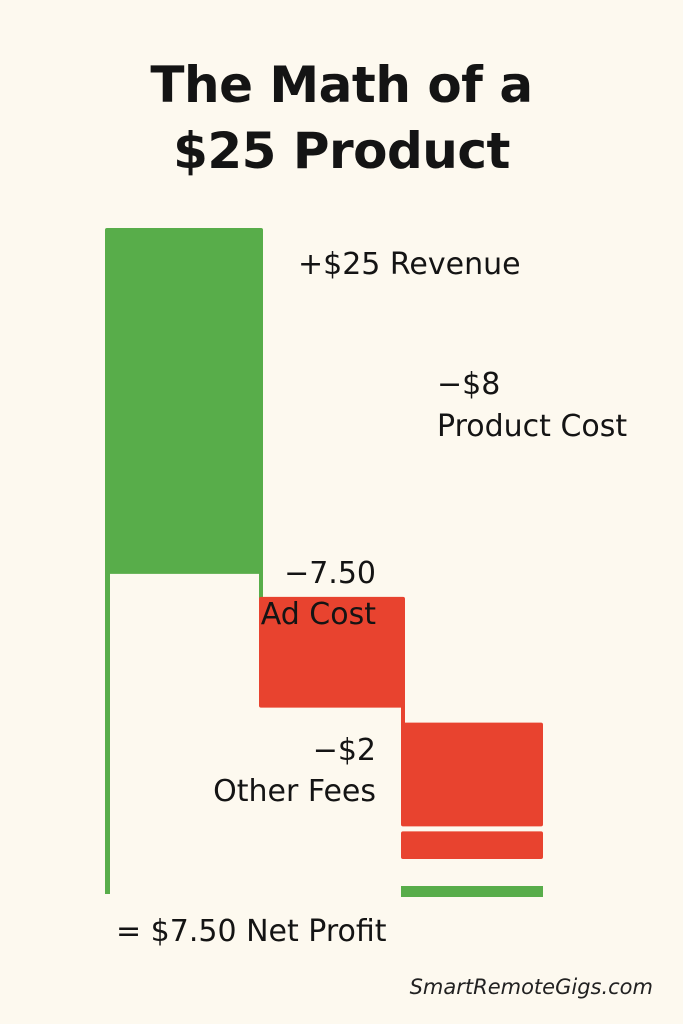  I want to click on label-other-fees-name: Other Fees, so click(294, 791).